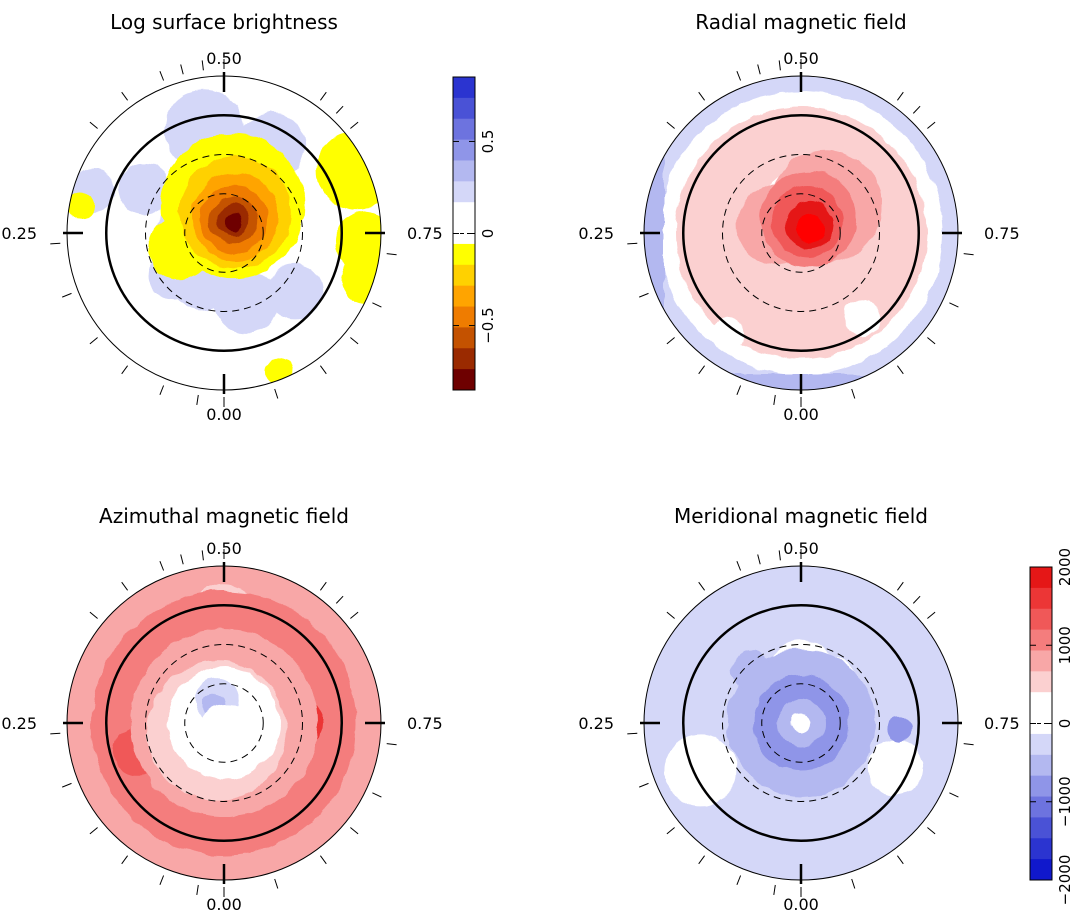 Image resolution: width=1077 pixels, height=917 pixels. Describe the element at coordinates (488, 325) in the screenshot. I see `colorbar-tick-label: −0.5` at that location.